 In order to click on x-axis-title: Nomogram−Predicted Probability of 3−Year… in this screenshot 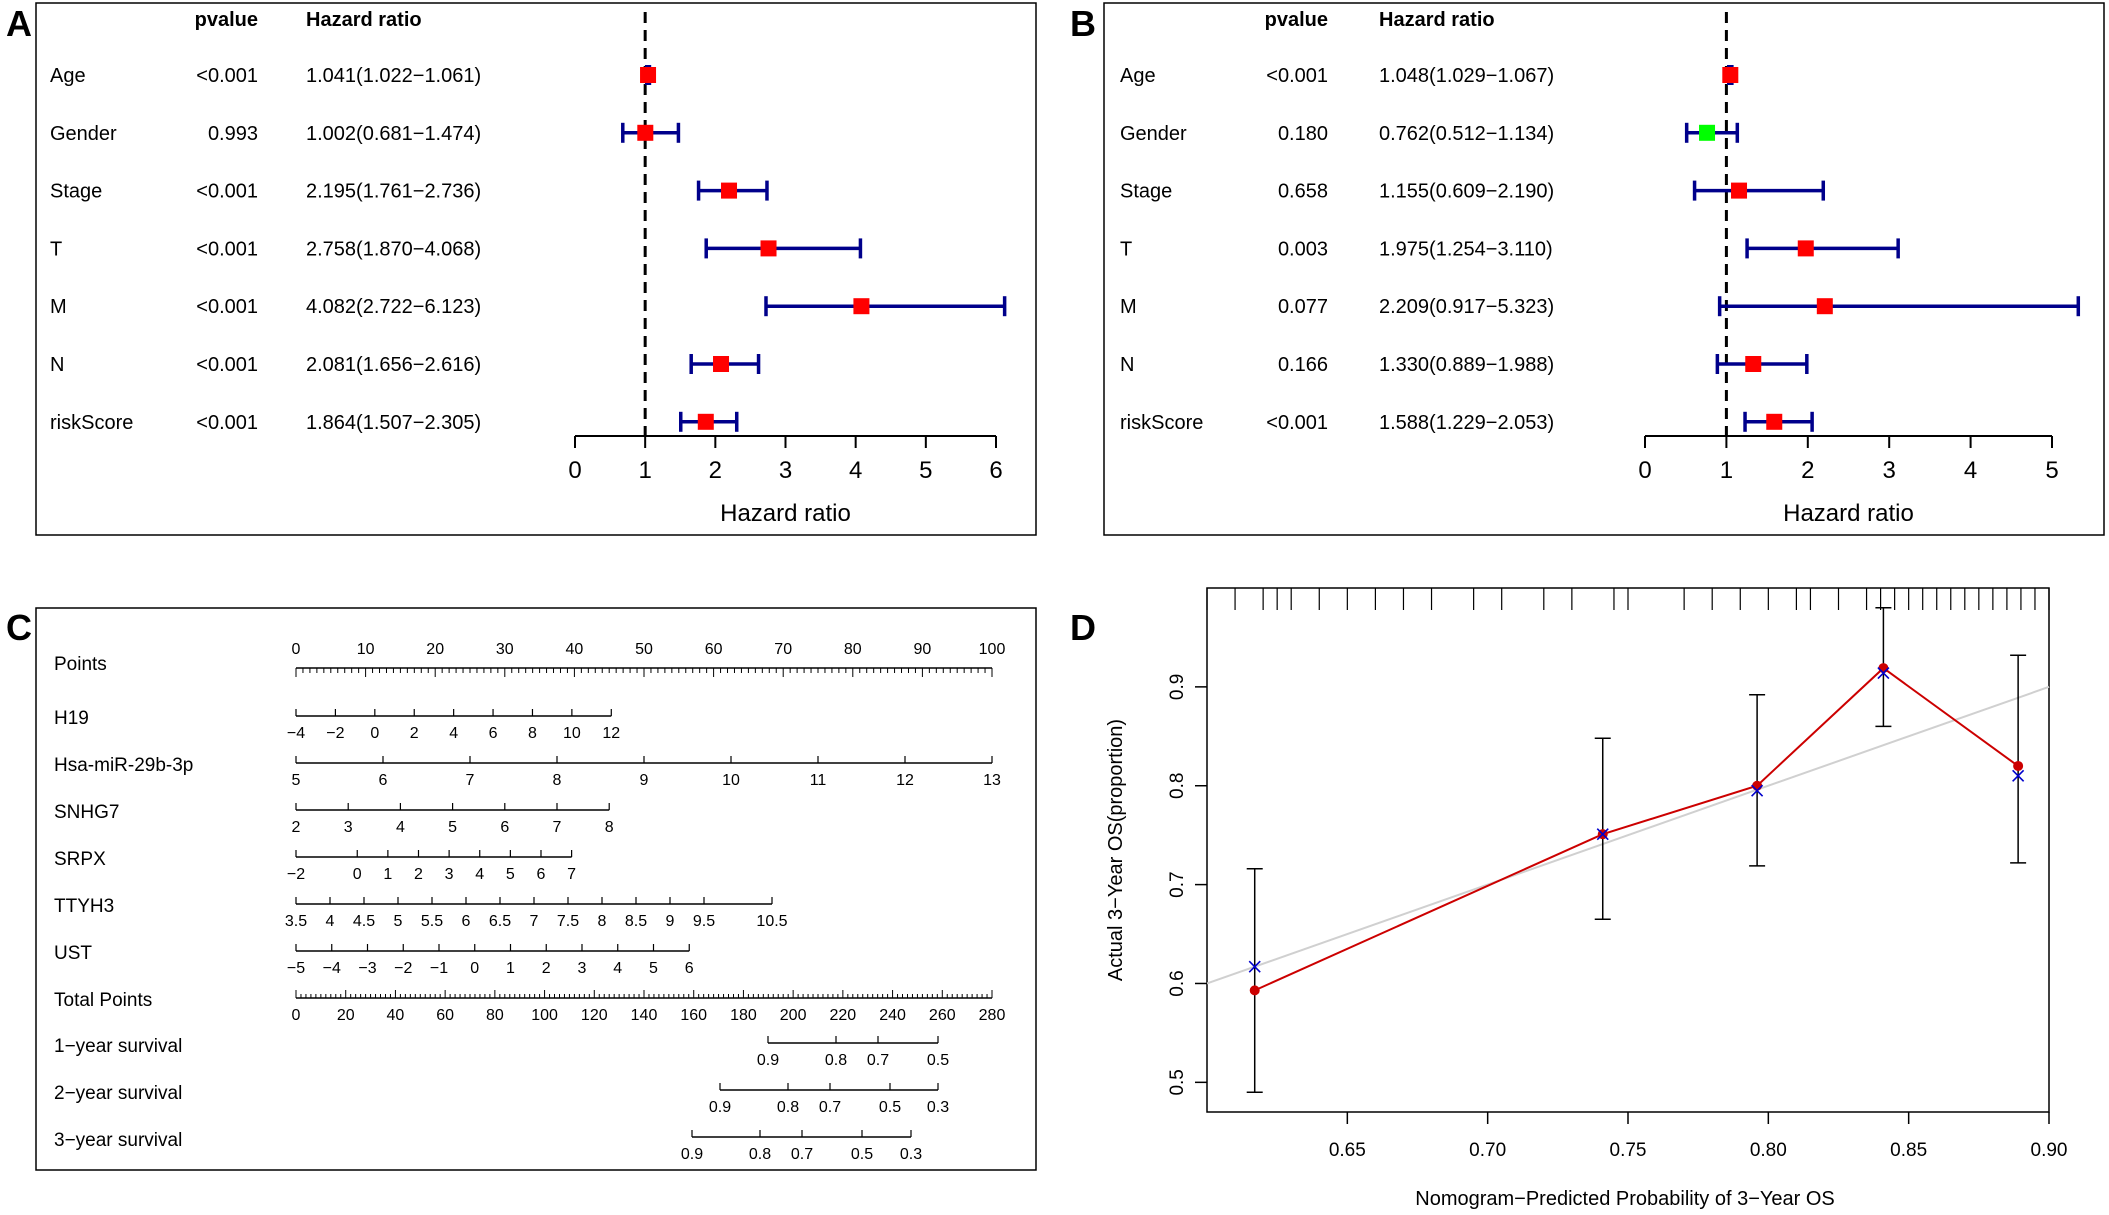, I will do `click(1624, 1199)`.